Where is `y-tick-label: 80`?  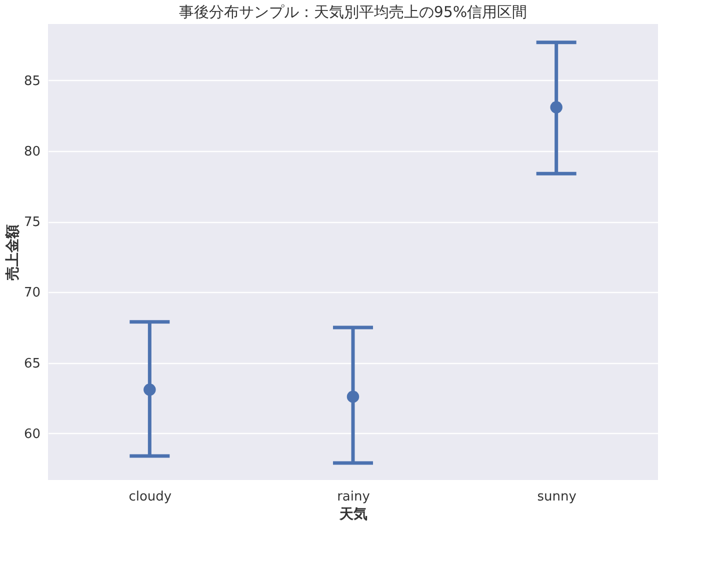
y-tick-label: 80 is located at coordinates (32, 152).